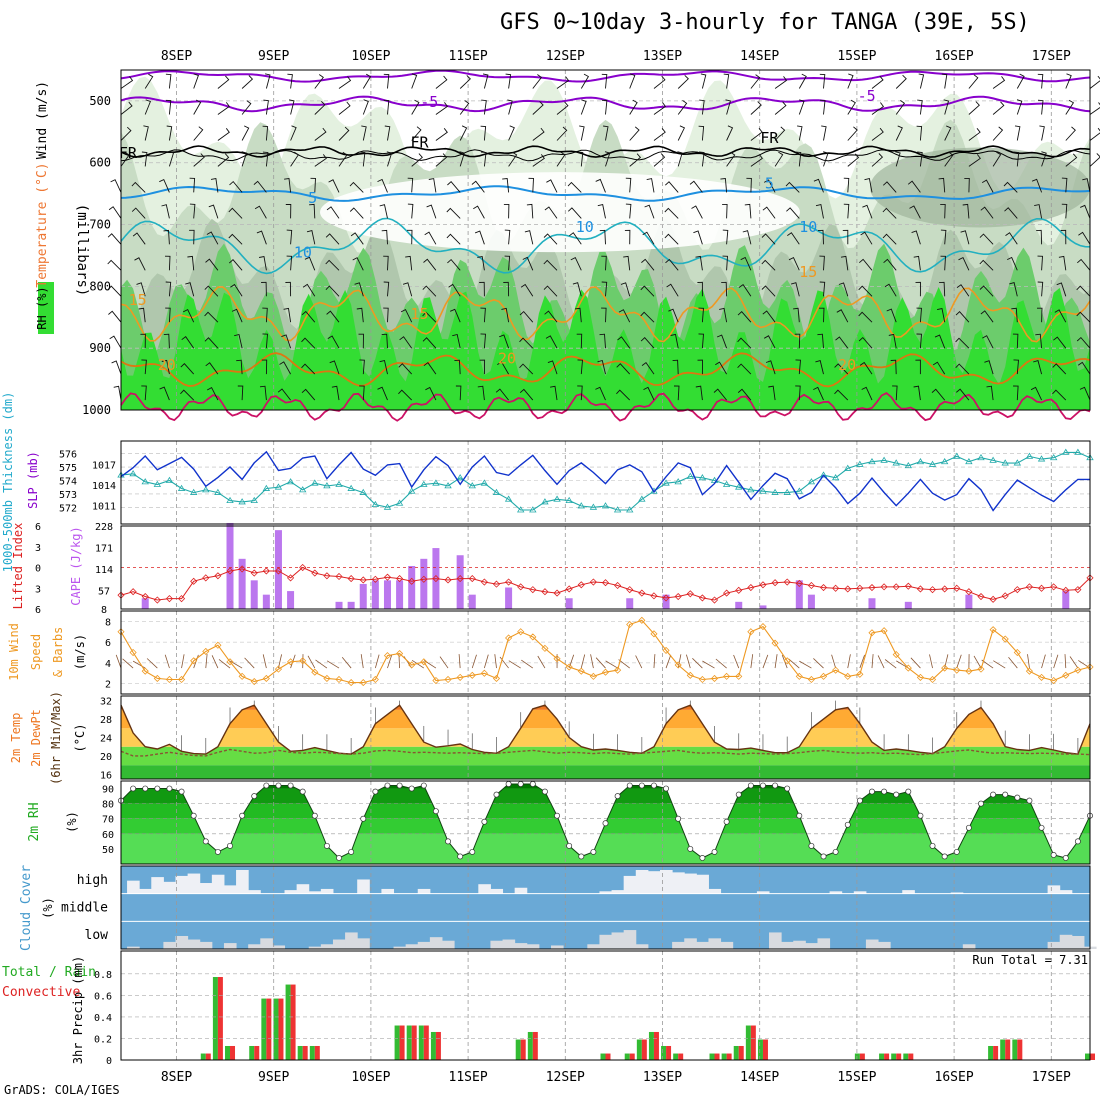 This screenshot has height=1100, width=1100. Describe the element at coordinates (96, 410) in the screenshot. I see `pressure-tick: 1000` at that location.